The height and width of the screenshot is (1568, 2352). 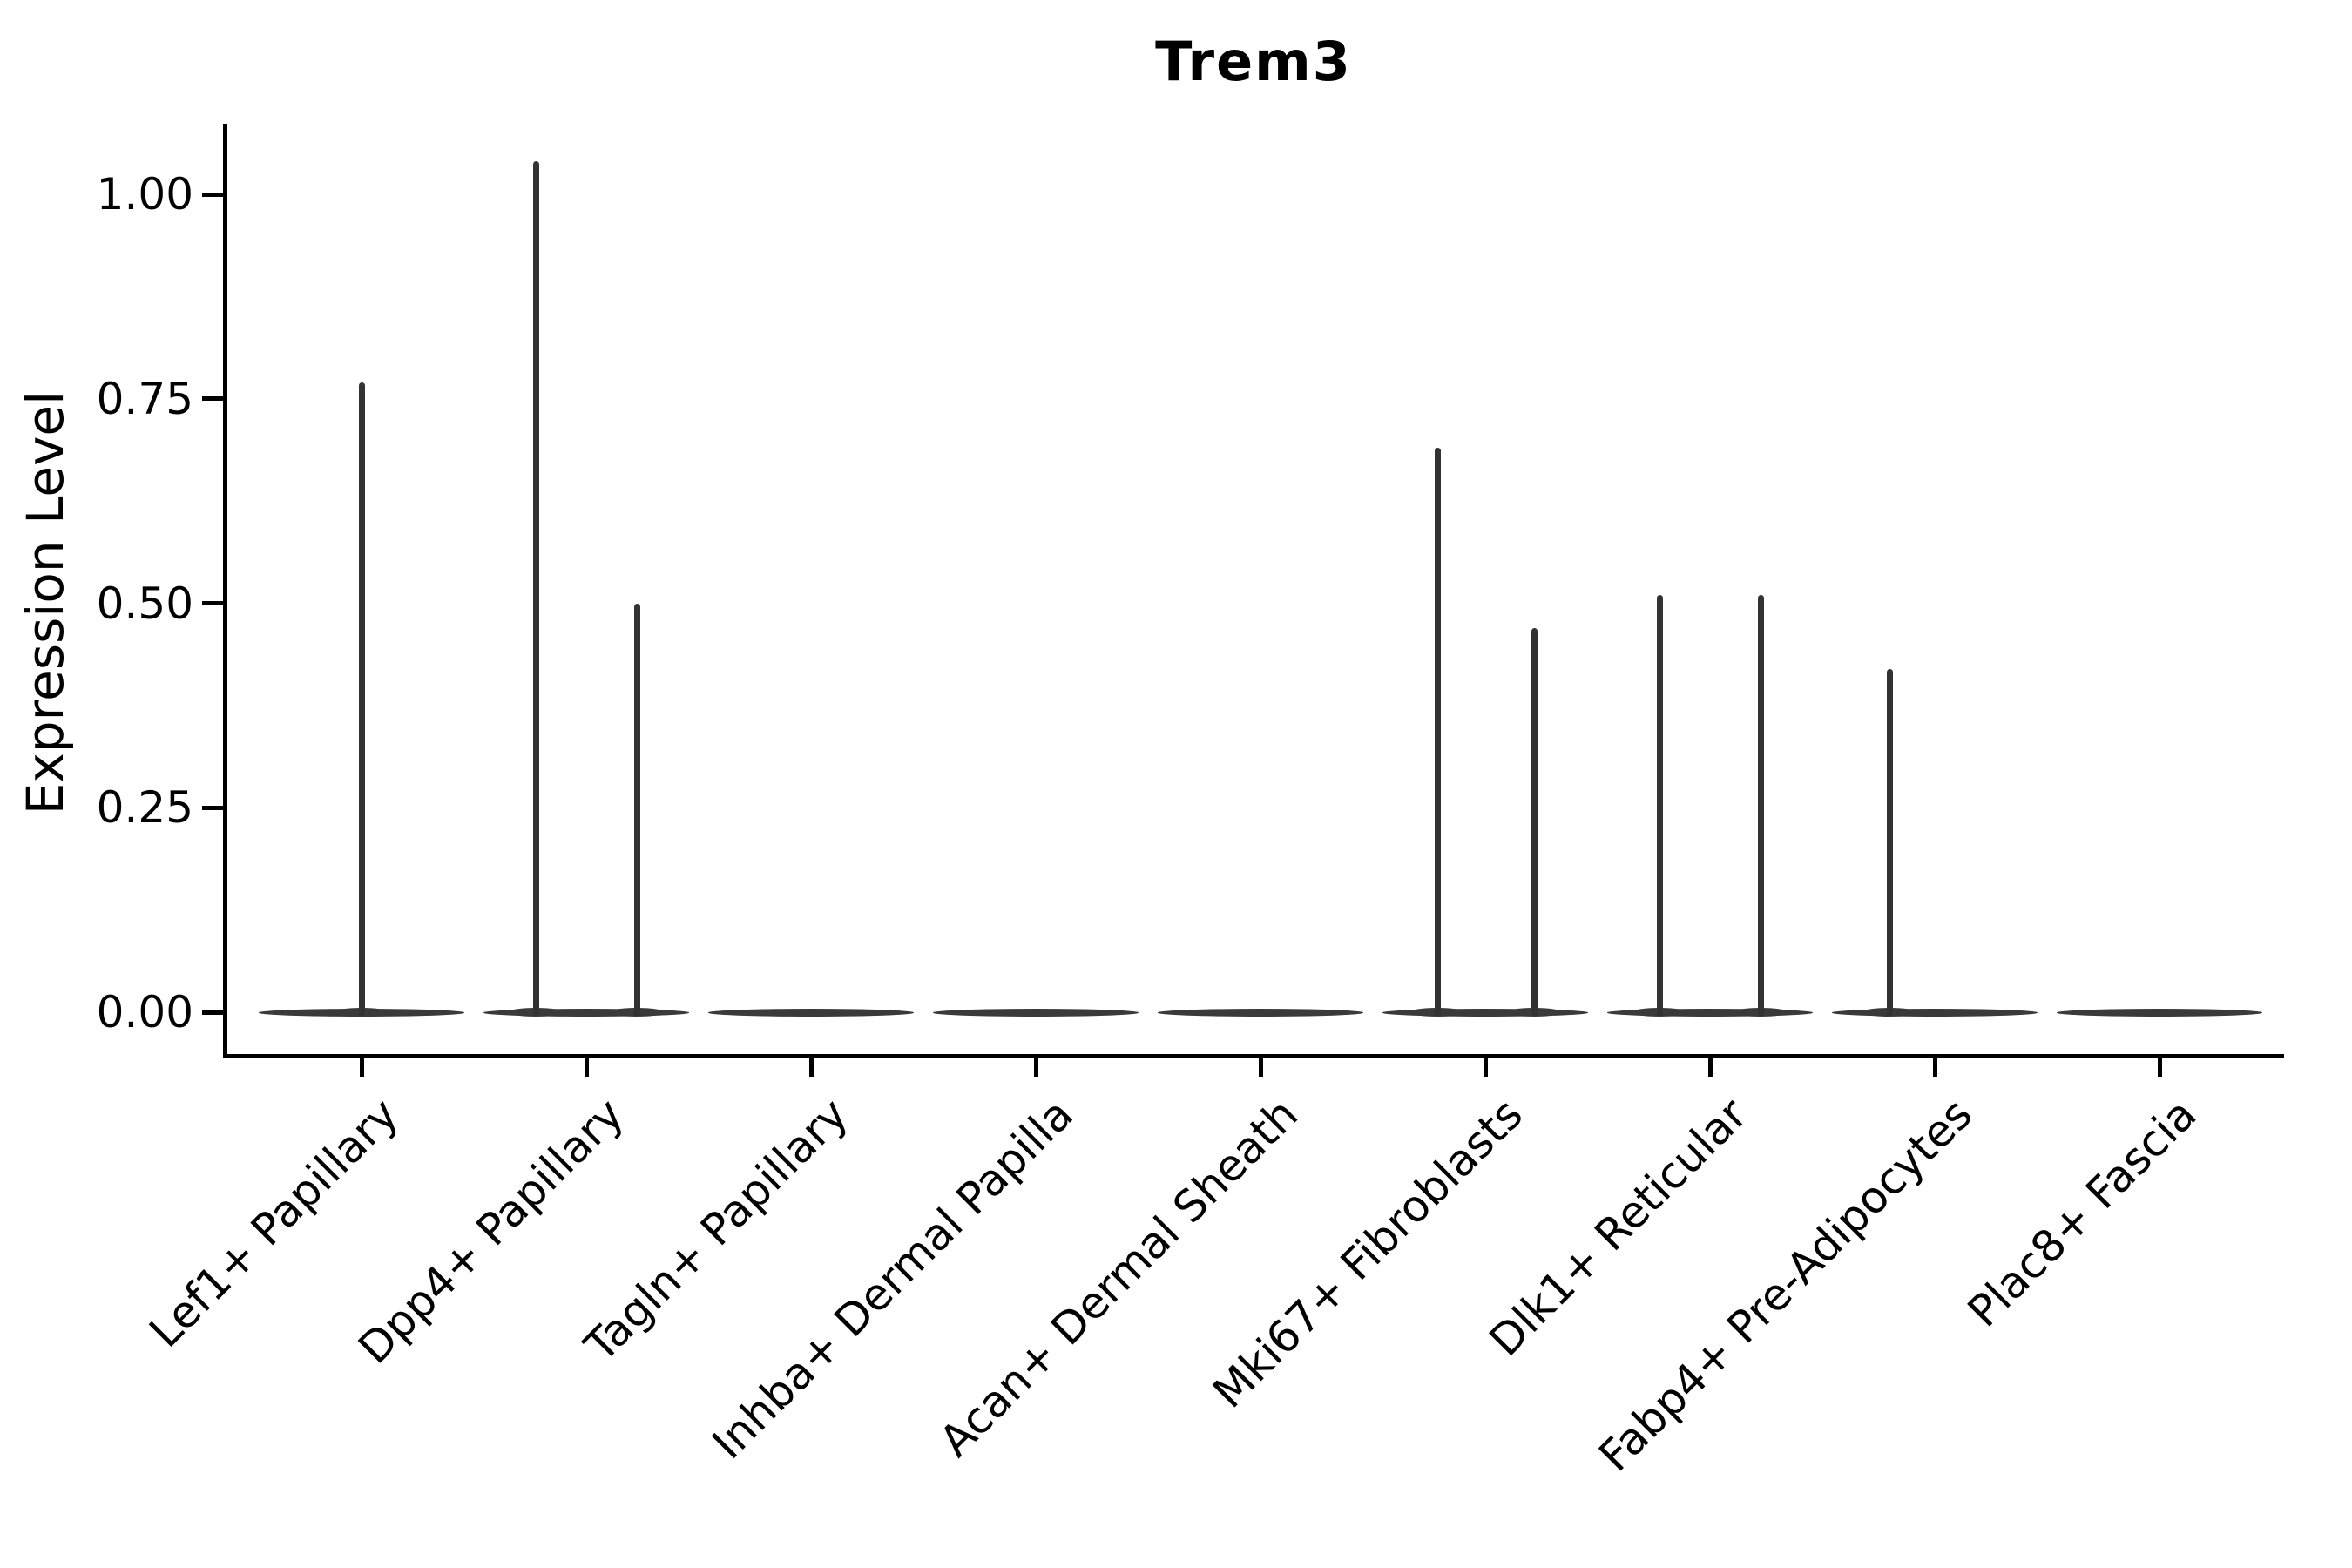 What do you see at coordinates (145, 398) in the screenshot?
I see `y-tick-label: 0.75` at bounding box center [145, 398].